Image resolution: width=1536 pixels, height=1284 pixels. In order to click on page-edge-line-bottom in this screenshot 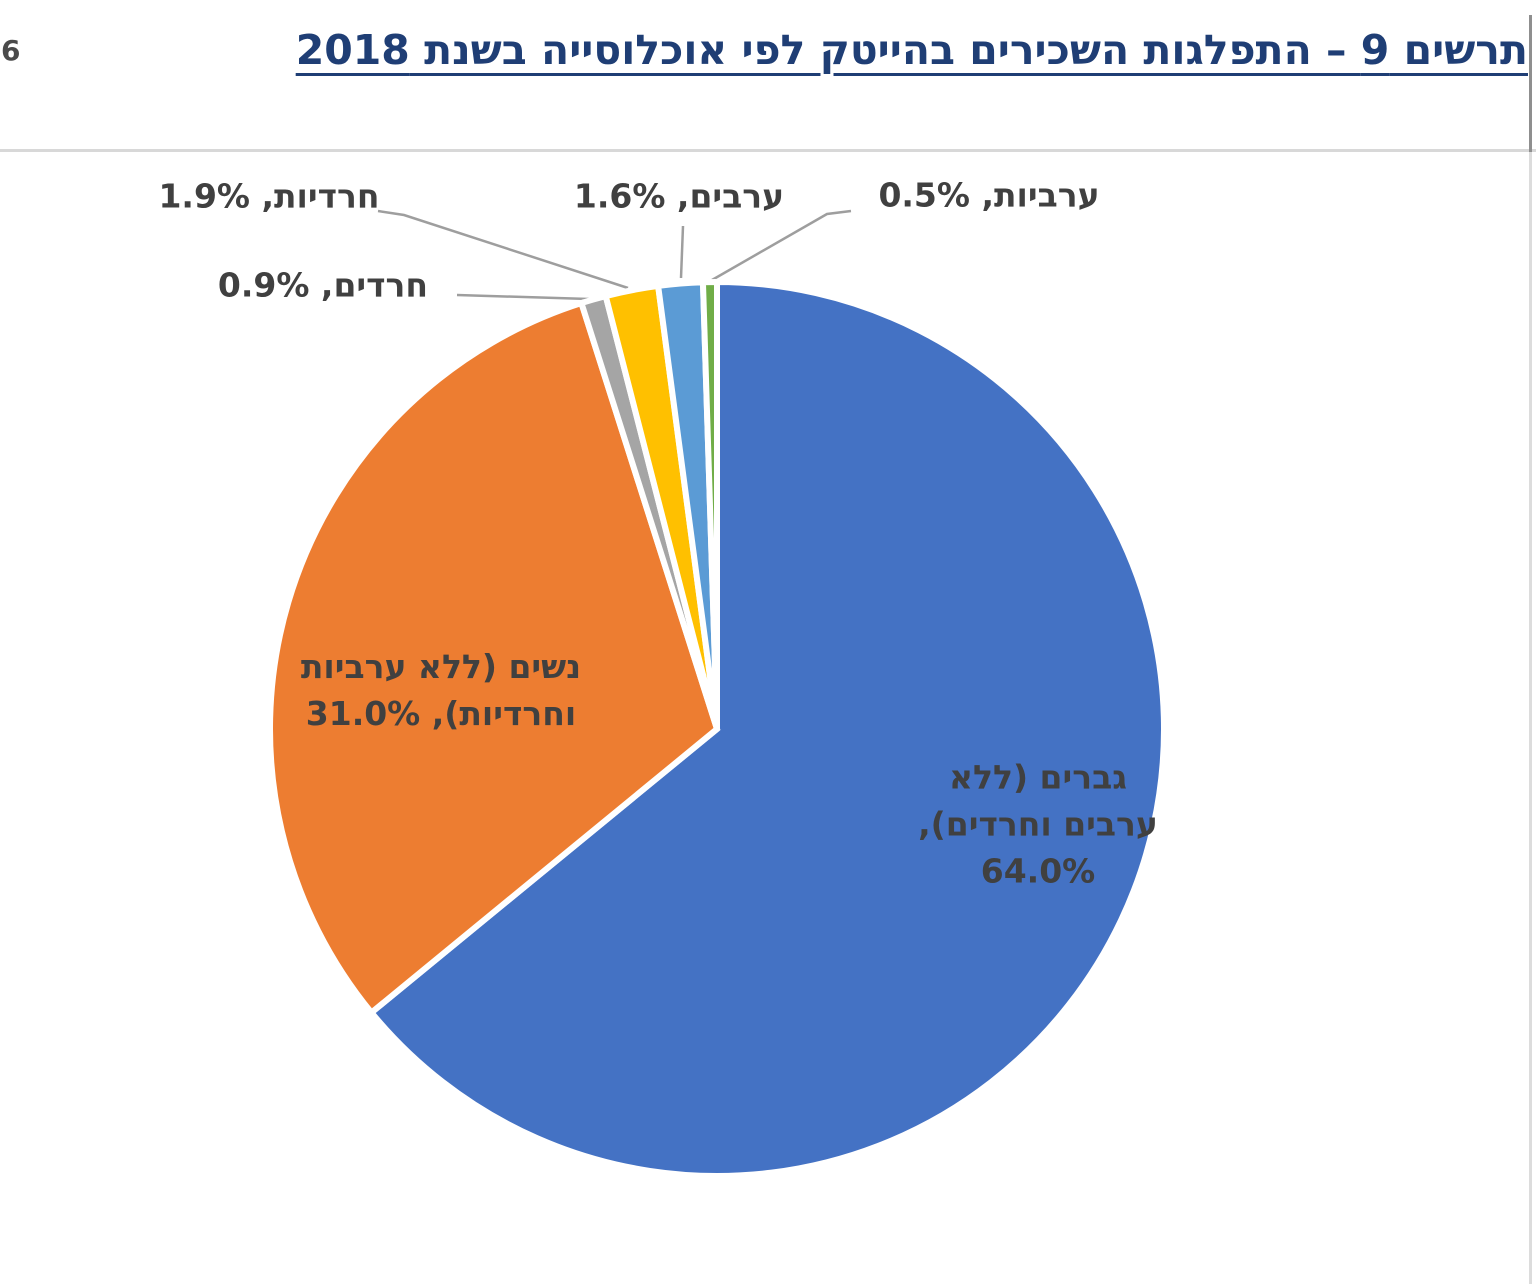, I will do `click(1530, 718)`.